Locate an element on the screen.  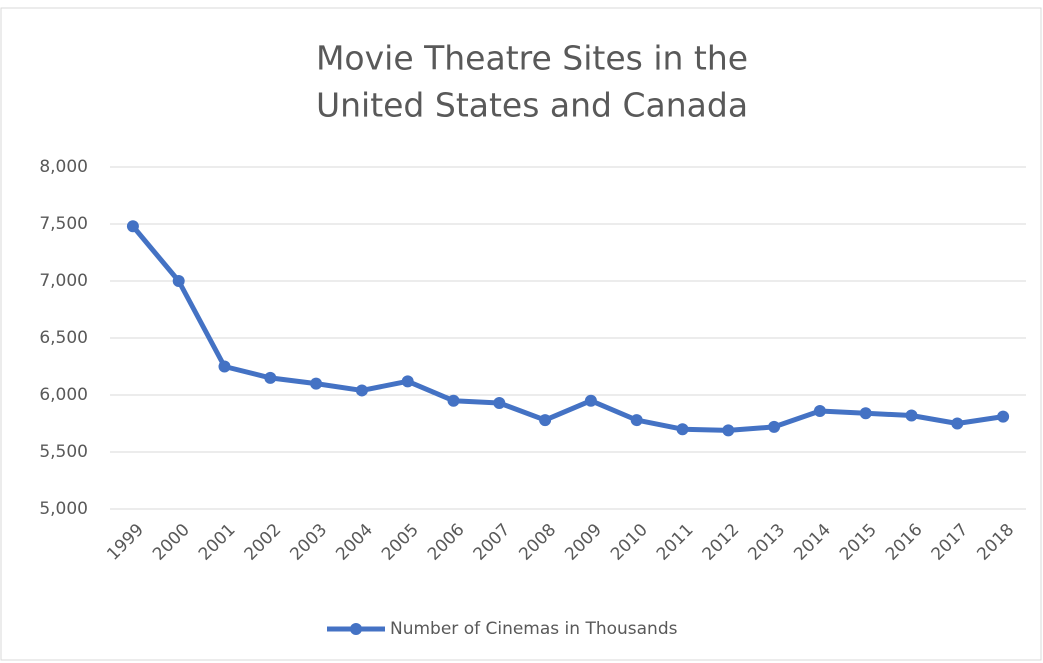
y-tick-label: 6,500 is located at coordinates (63, 338).